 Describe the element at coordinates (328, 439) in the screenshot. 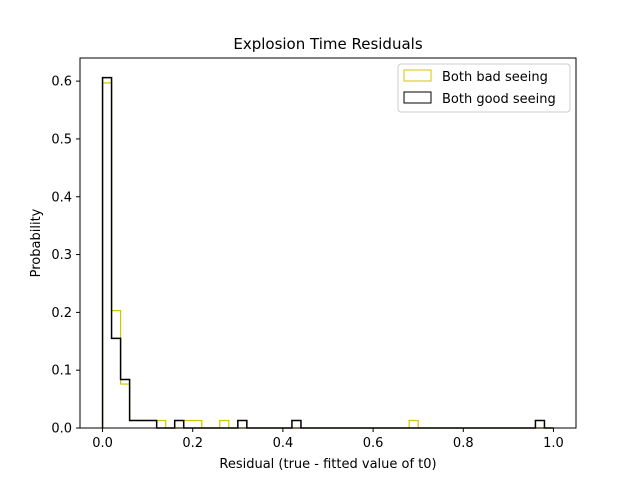

I see `x-axis: 0.0 0.2 0.4 0.6 0.8 1.0` at that location.